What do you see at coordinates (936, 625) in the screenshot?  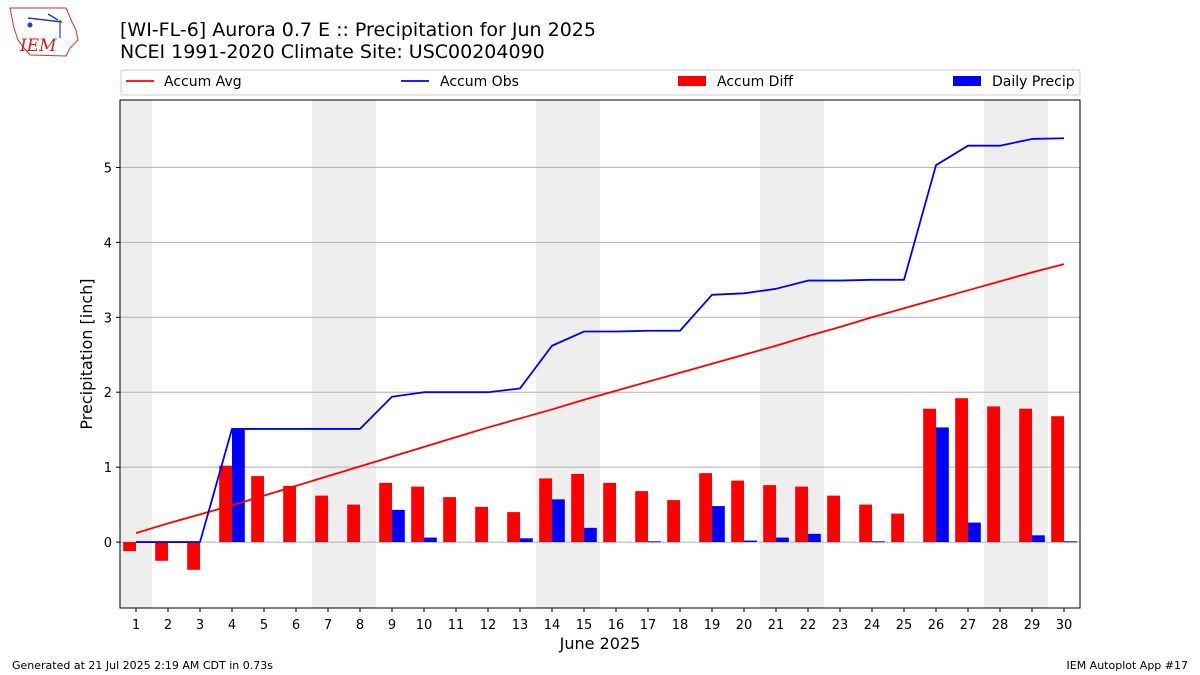 I see `x-tick-label-26: 26` at bounding box center [936, 625].